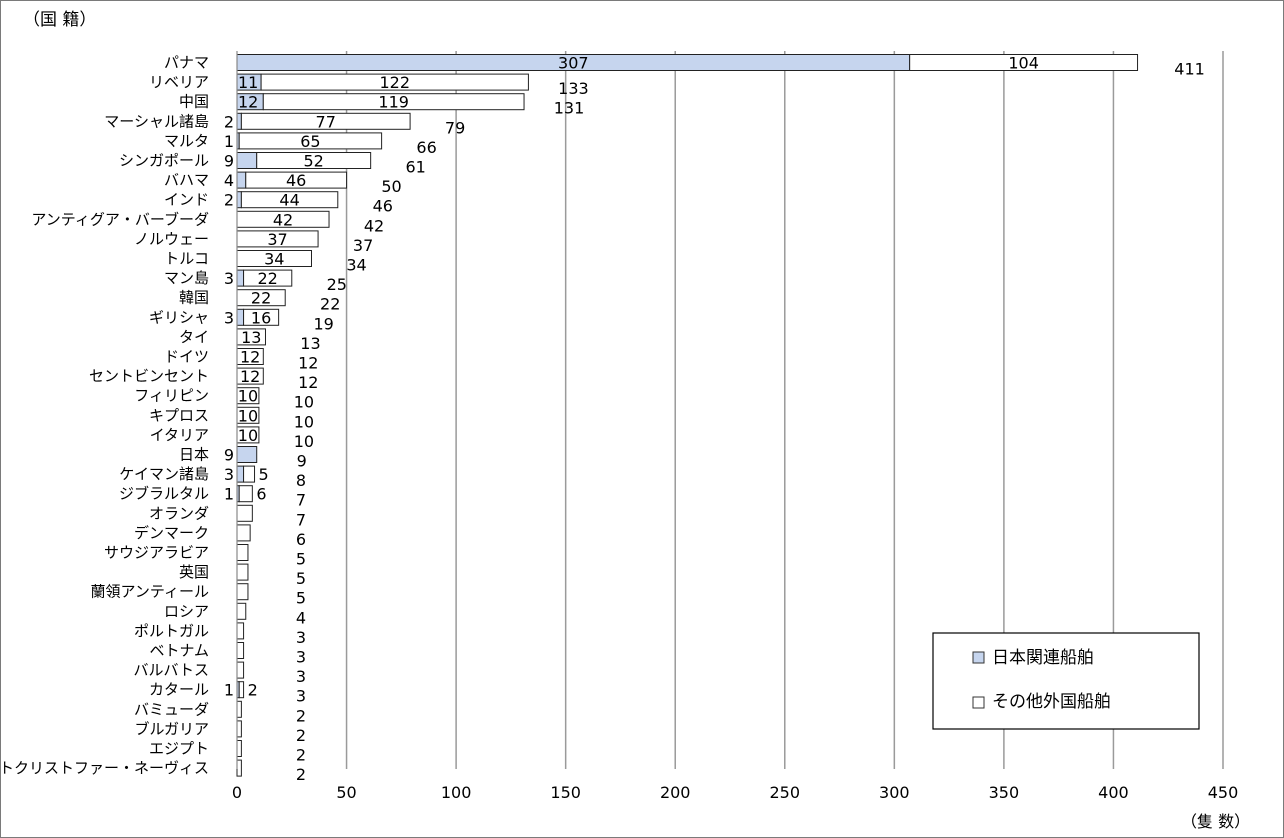  Describe the element at coordinates (569, 108) in the screenshot. I see `total-label: 131` at that location.